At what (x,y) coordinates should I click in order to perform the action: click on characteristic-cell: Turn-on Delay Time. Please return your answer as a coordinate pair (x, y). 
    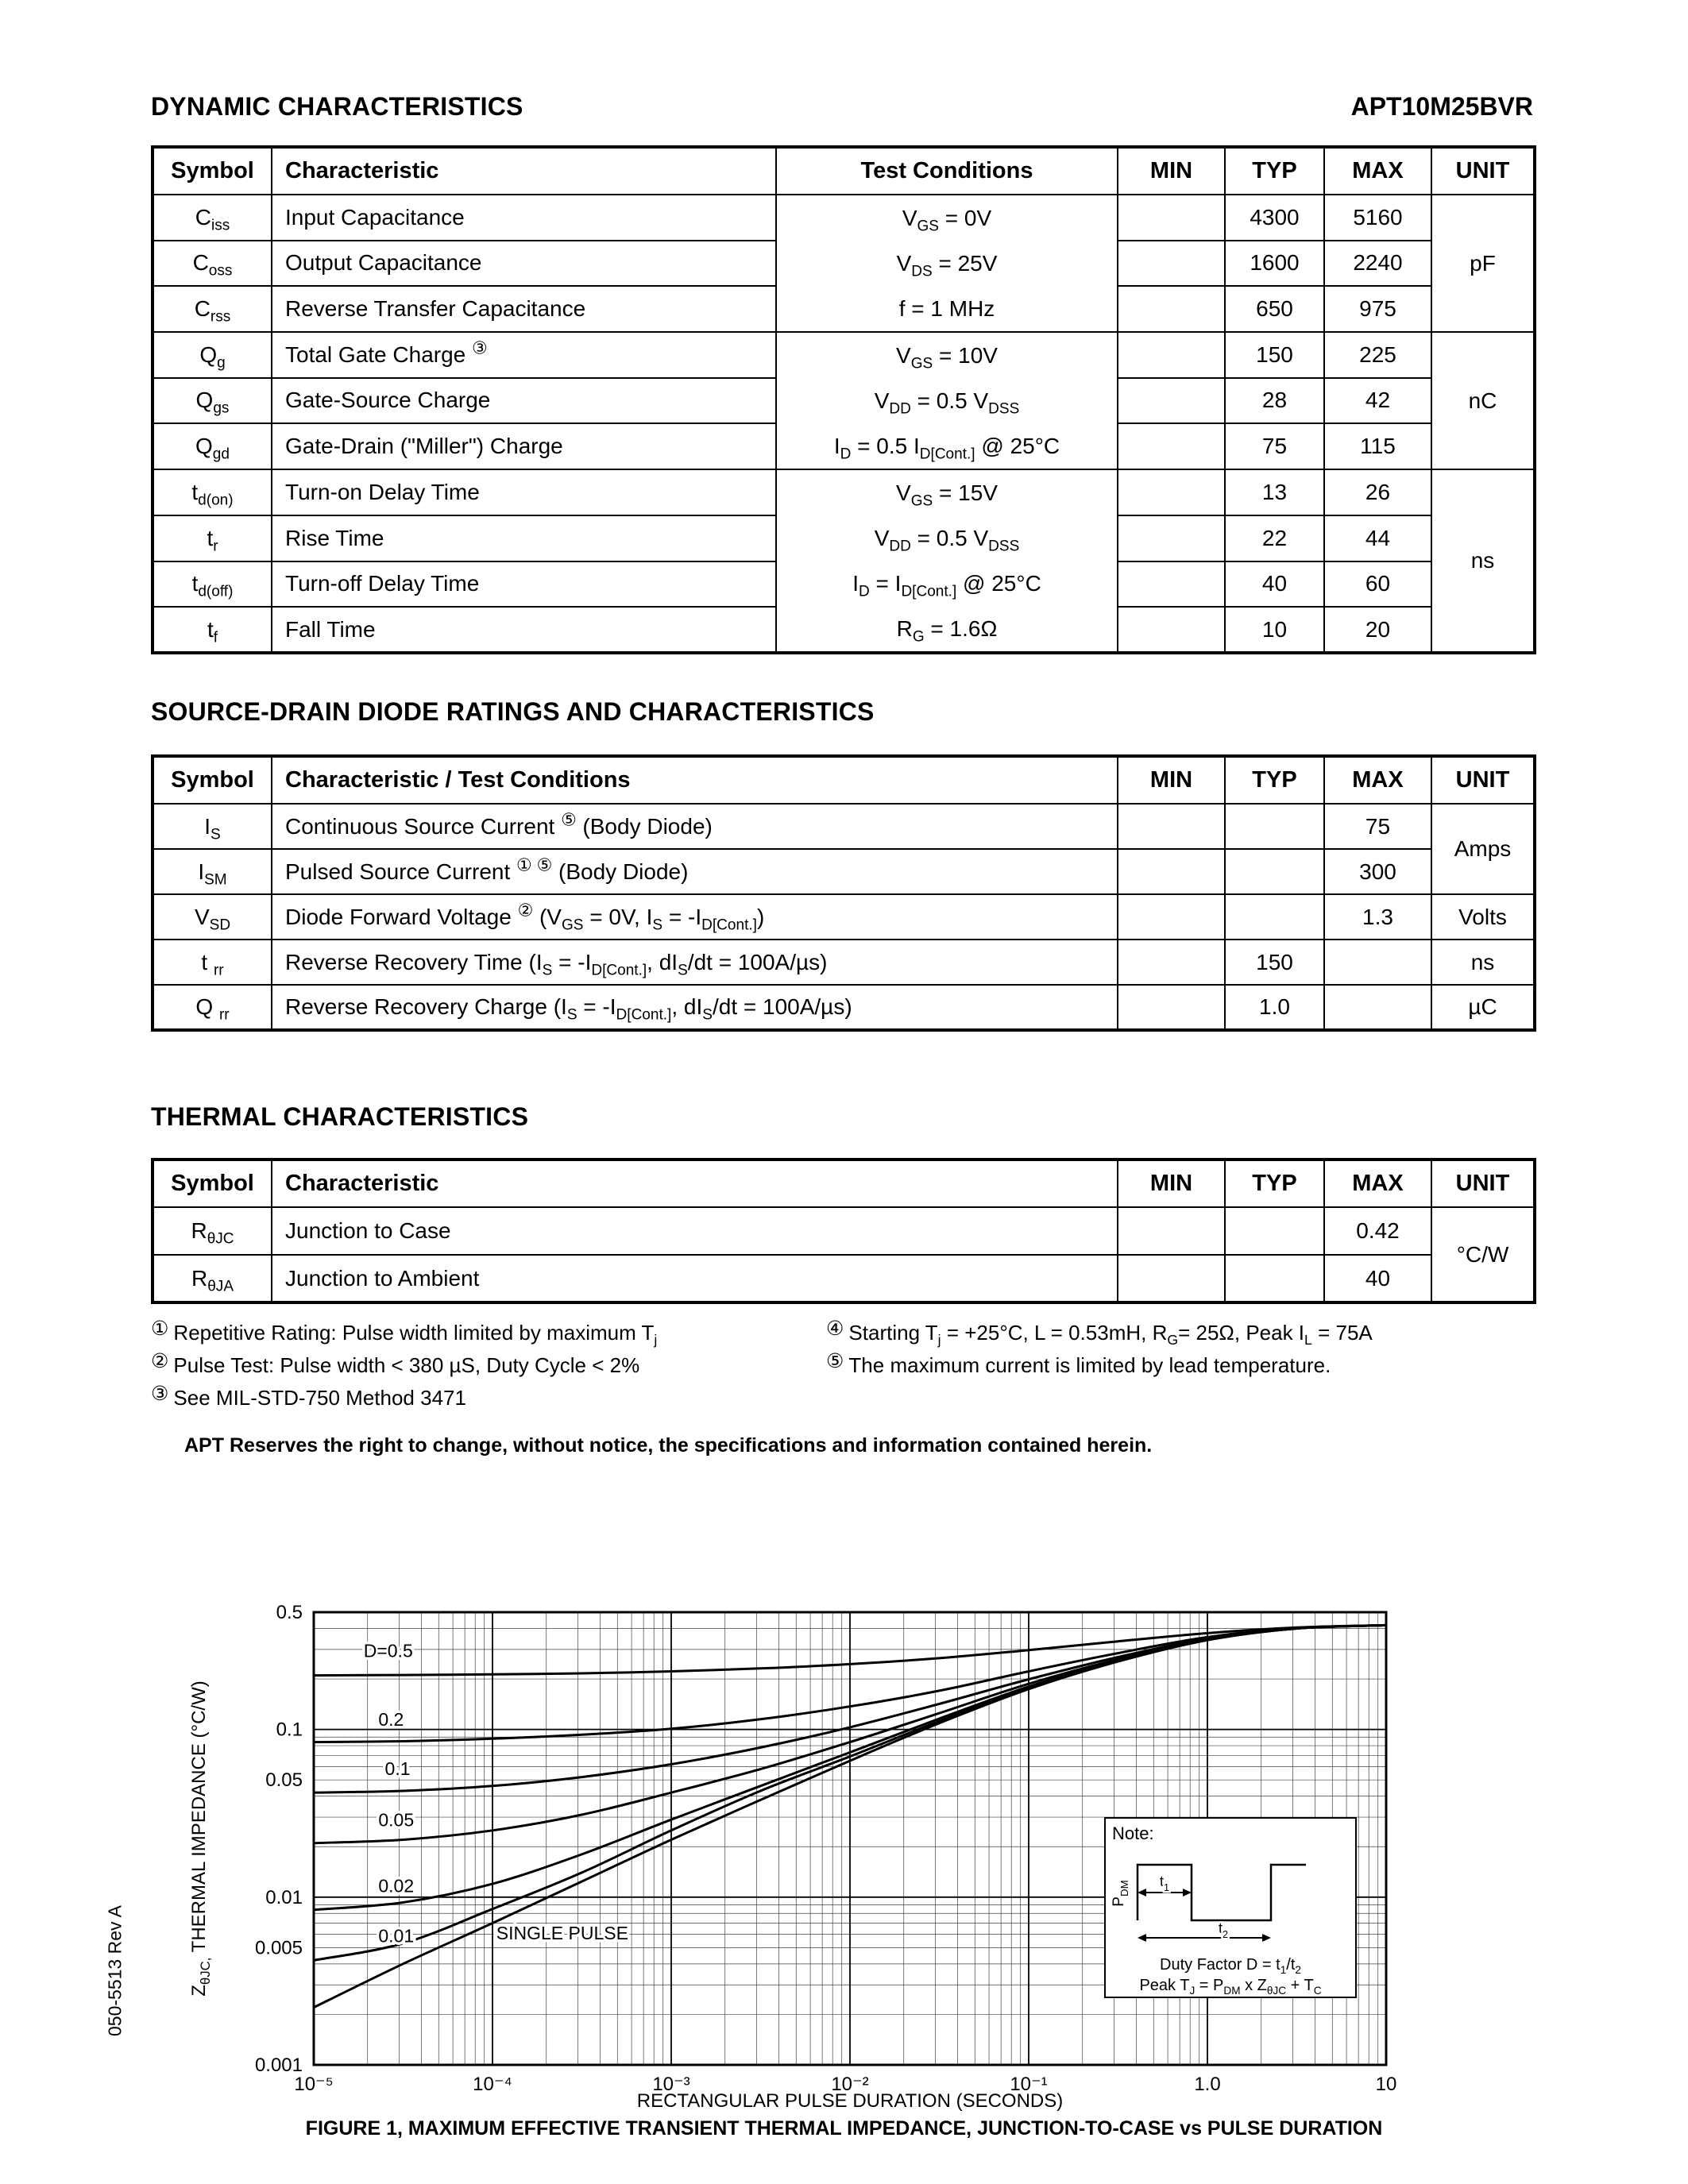
    Looking at the image, I should click on (524, 492).